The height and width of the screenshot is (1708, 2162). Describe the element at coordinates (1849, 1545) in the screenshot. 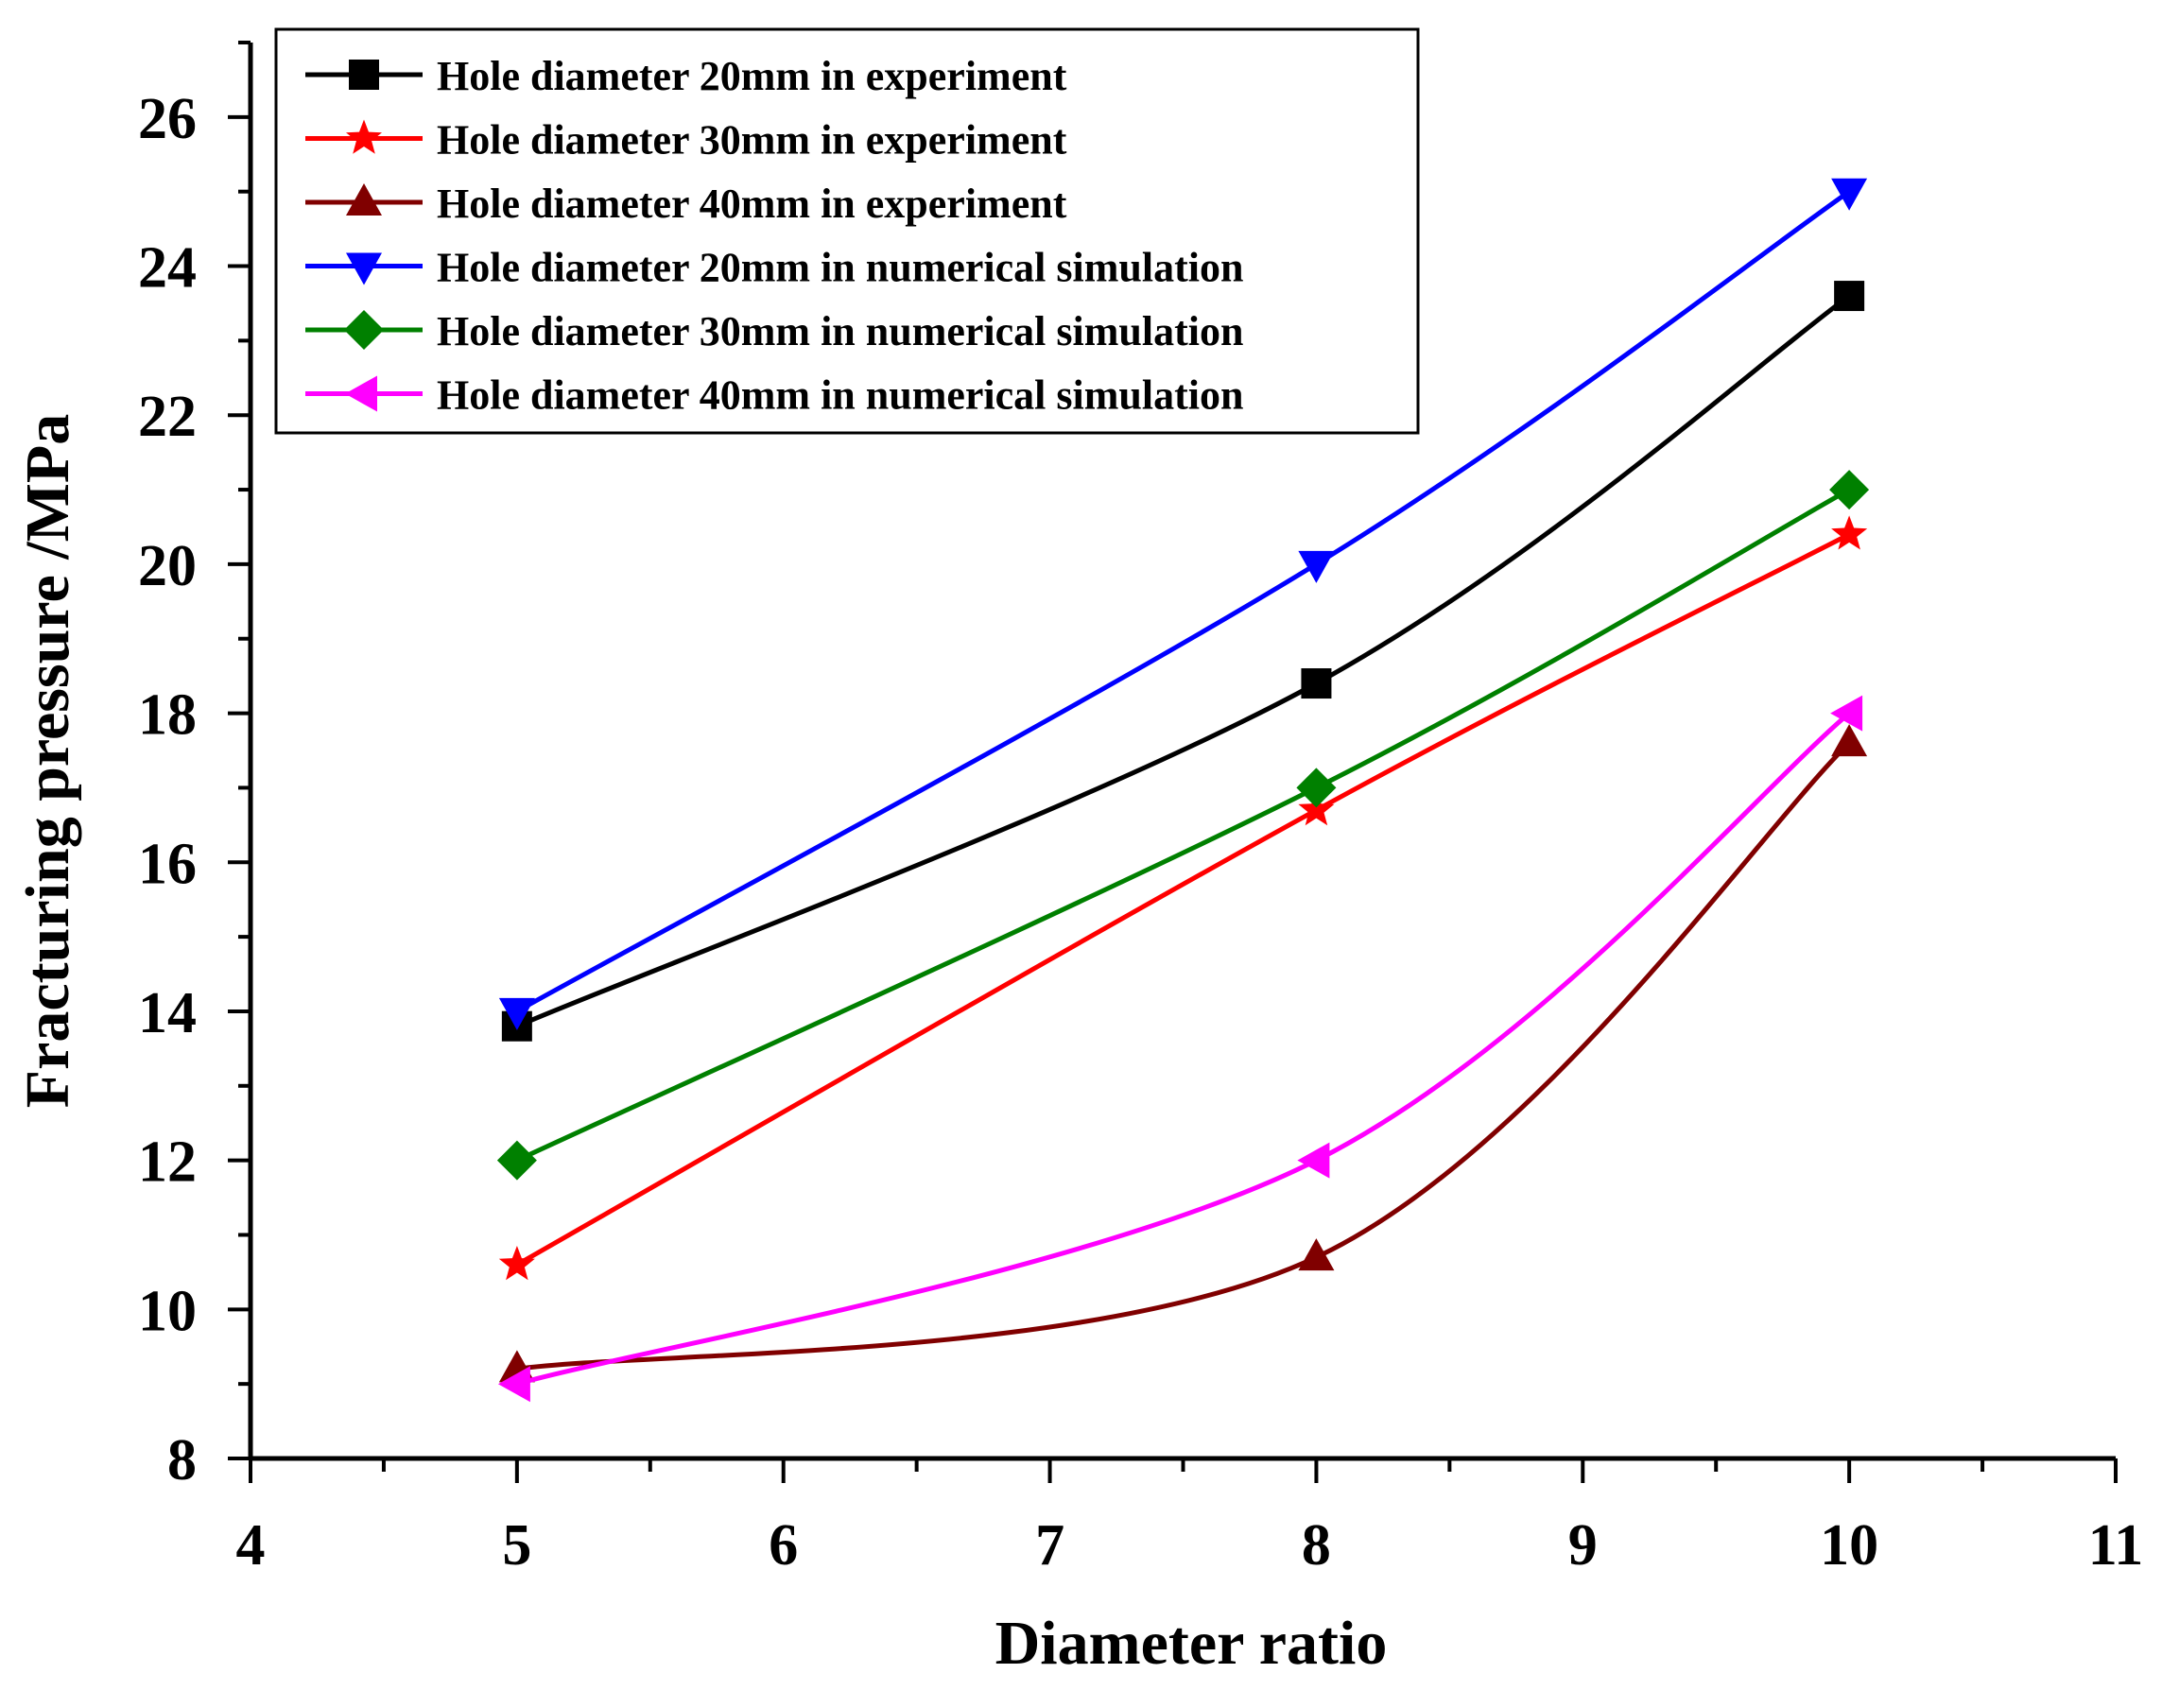

I see `x-tick-label: 10` at that location.